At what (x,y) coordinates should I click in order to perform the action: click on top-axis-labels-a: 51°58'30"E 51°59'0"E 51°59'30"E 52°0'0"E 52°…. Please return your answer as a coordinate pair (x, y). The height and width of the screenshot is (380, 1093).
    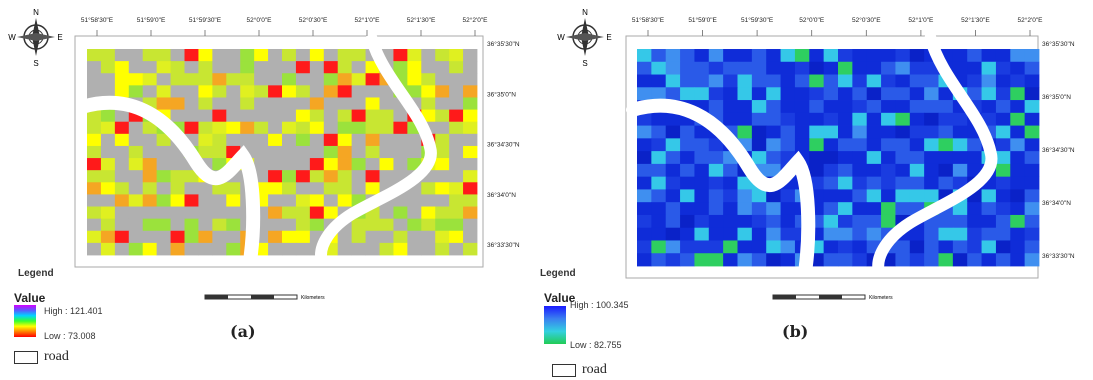
    Looking at the image, I should click on (284, 26).